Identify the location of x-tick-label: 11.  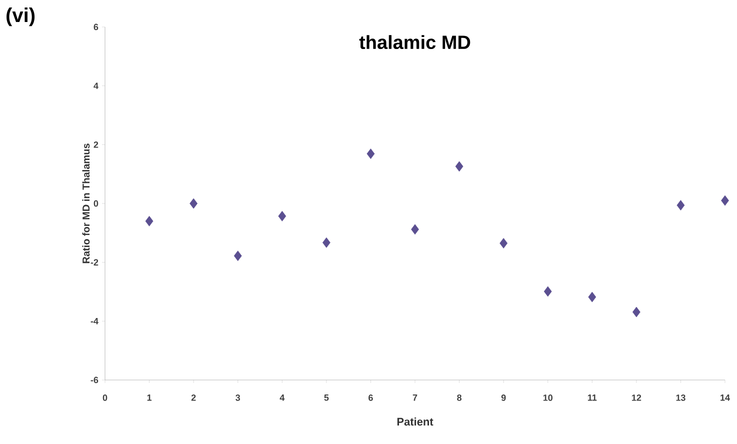
(592, 397).